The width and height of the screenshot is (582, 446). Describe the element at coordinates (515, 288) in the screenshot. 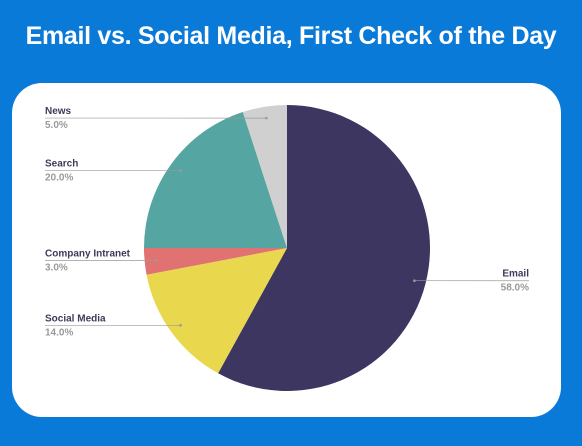

I see `slice-value-email: 58.0%` at that location.